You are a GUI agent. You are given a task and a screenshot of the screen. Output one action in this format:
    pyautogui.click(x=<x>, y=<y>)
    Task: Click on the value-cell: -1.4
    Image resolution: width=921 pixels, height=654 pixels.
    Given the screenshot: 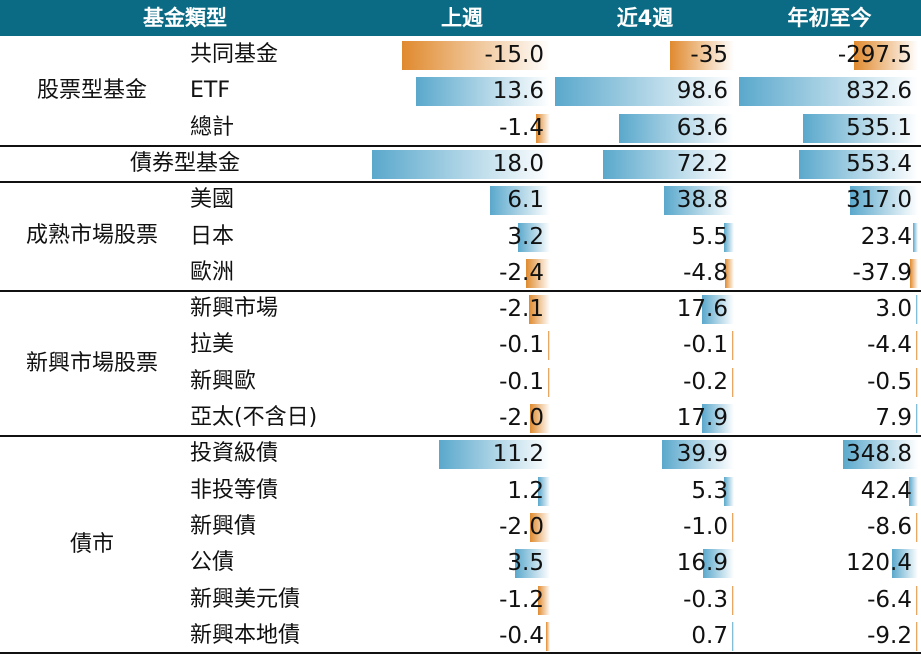 What is the action you would take?
    pyautogui.click(x=521, y=127)
    